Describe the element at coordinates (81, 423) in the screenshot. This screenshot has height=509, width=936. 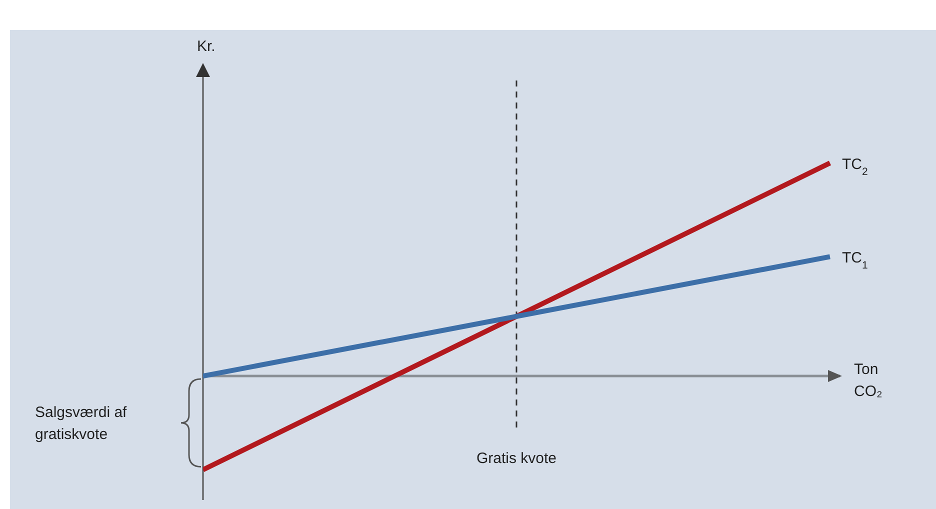
I see `text: Salgsværdi af gratiskvote` at that location.